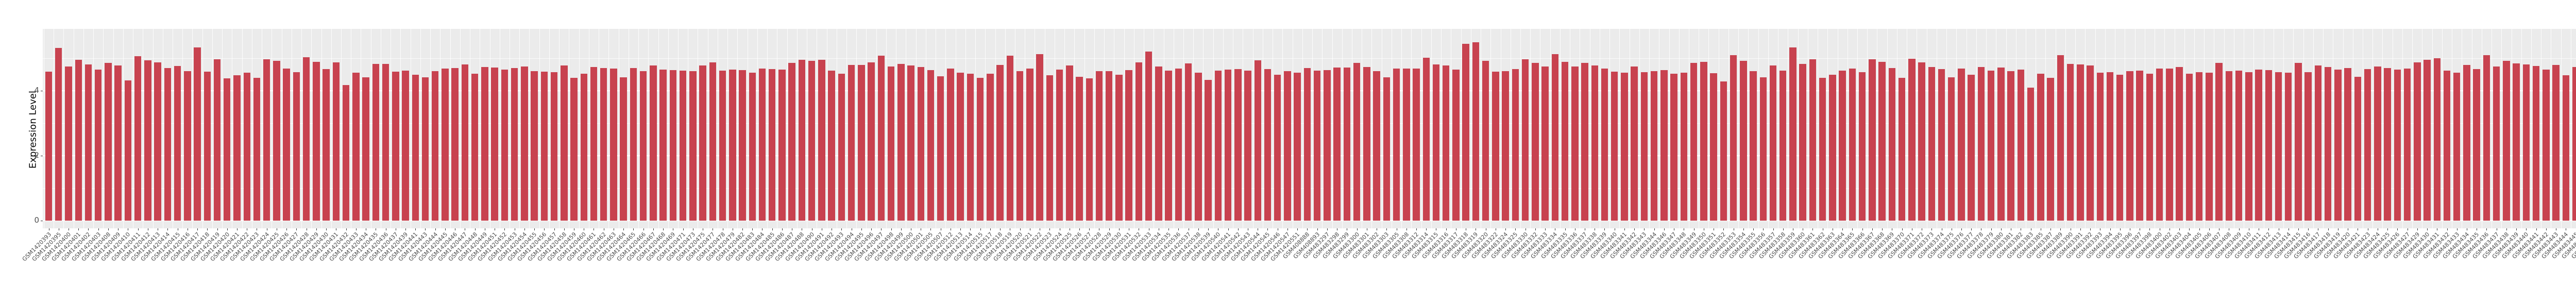  I want to click on bar-GSM483382, so click(2021, 145).